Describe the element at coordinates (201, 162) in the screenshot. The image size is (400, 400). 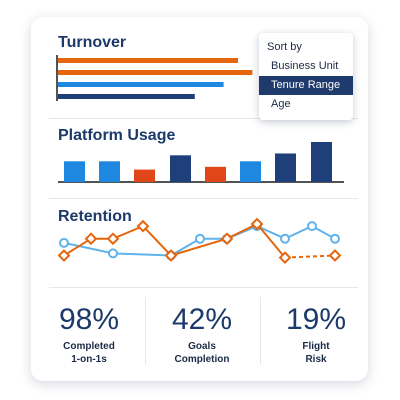
I see `platform-usage-chart` at that location.